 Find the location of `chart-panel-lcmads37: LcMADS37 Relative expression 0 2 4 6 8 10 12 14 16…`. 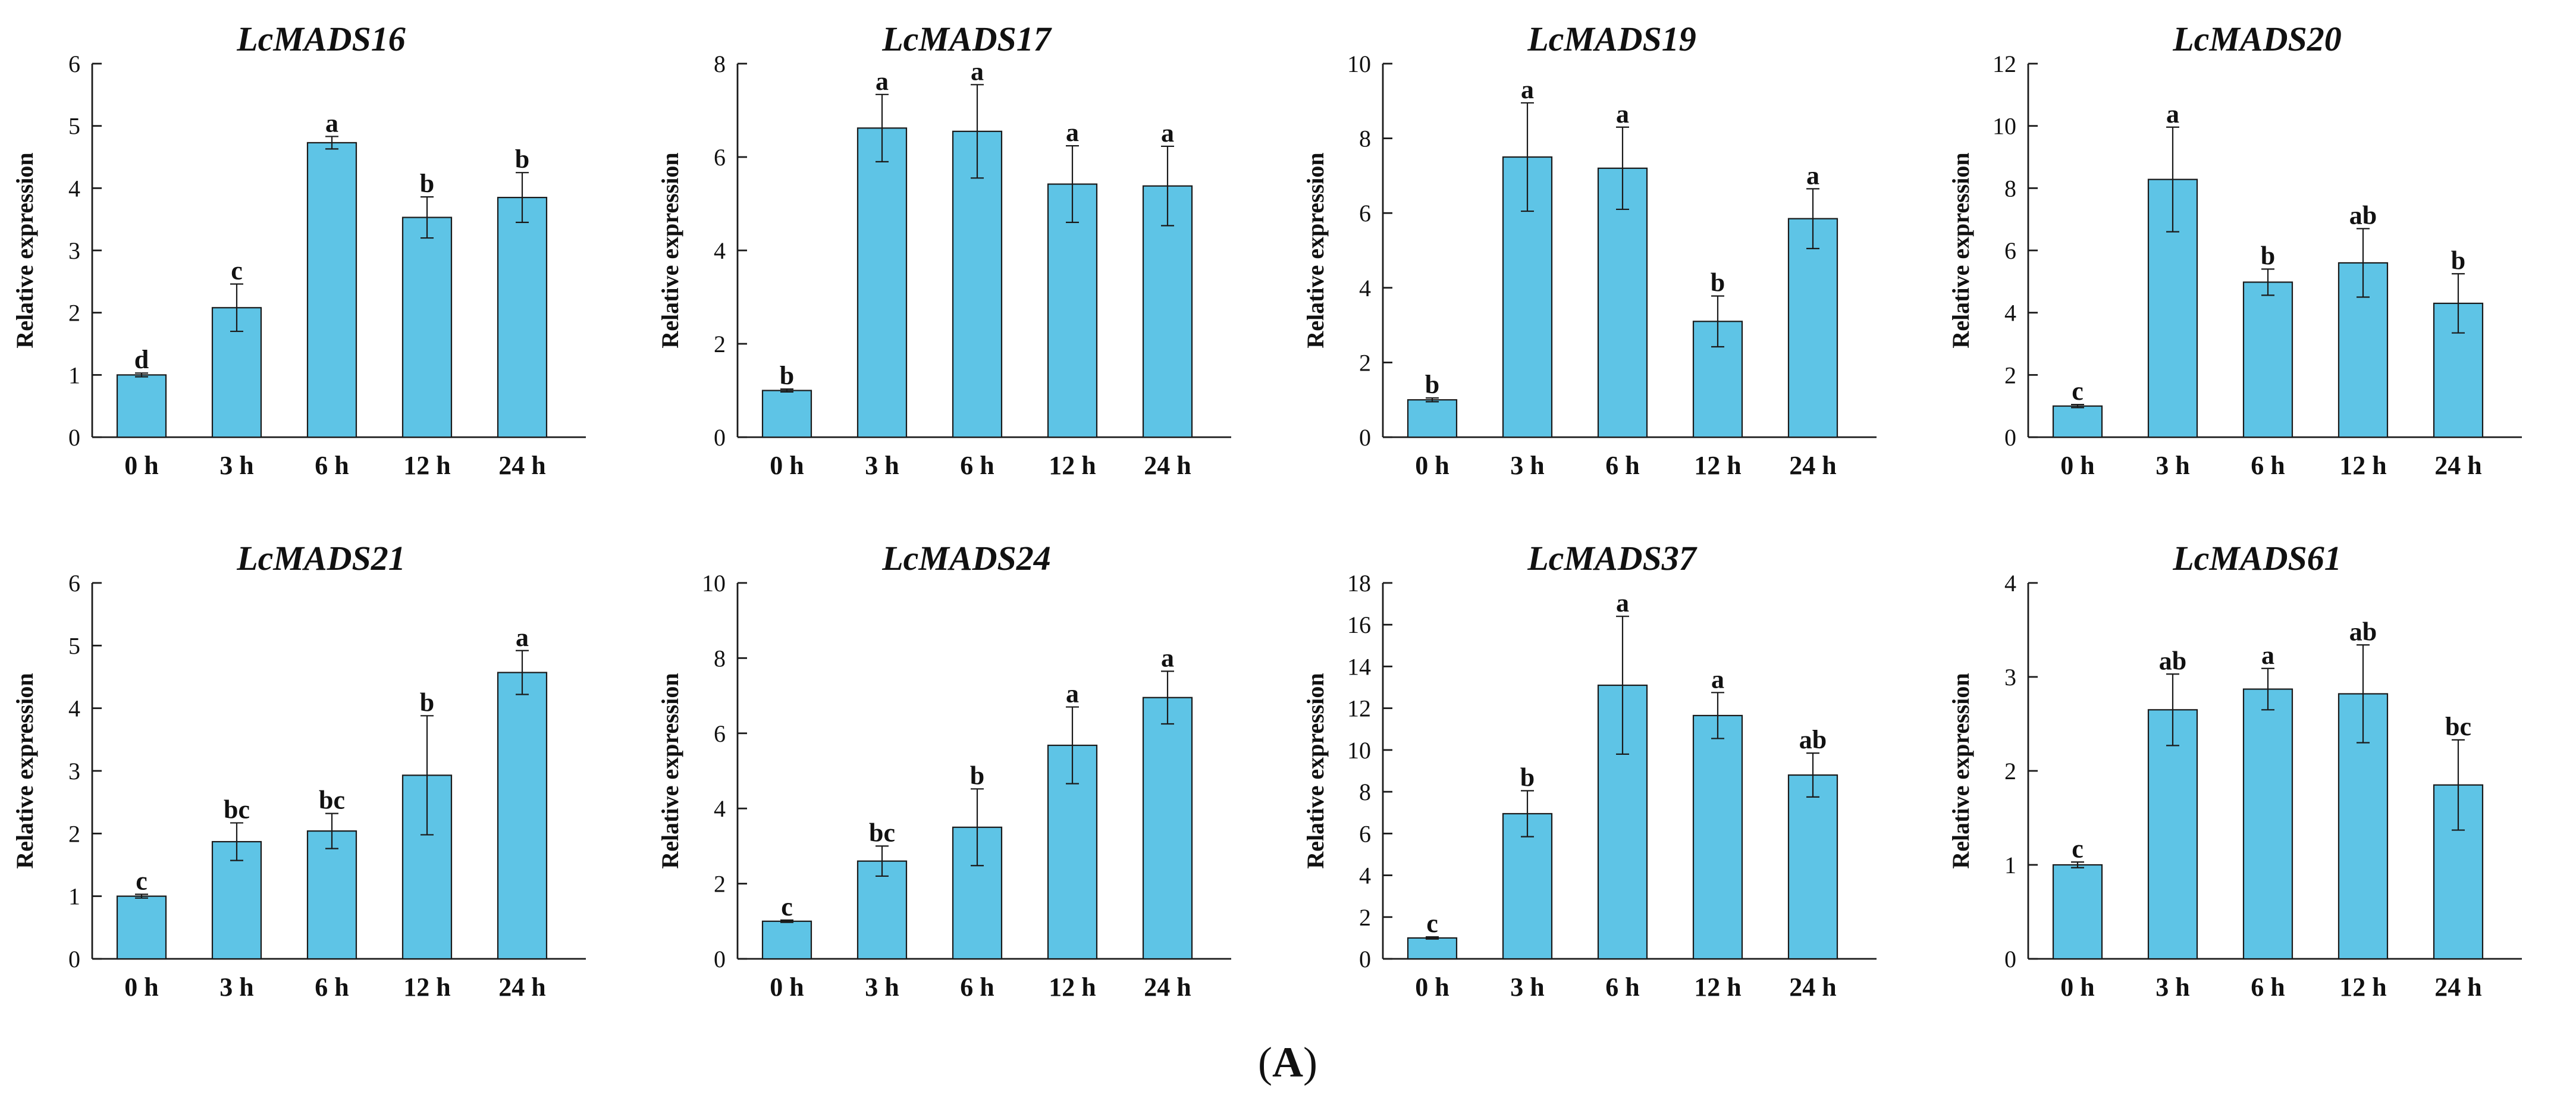

chart-panel-lcmads37: LcMADS37 Relative expression 0 2 4 6 8 10 12 14 16… is located at coordinates (1589, 770).